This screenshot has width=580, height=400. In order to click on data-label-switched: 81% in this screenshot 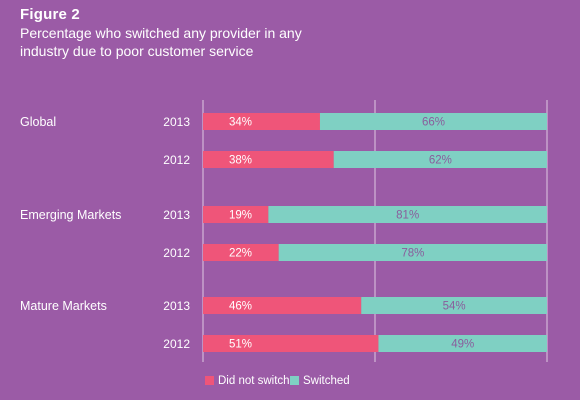, I will do `click(407, 216)`.